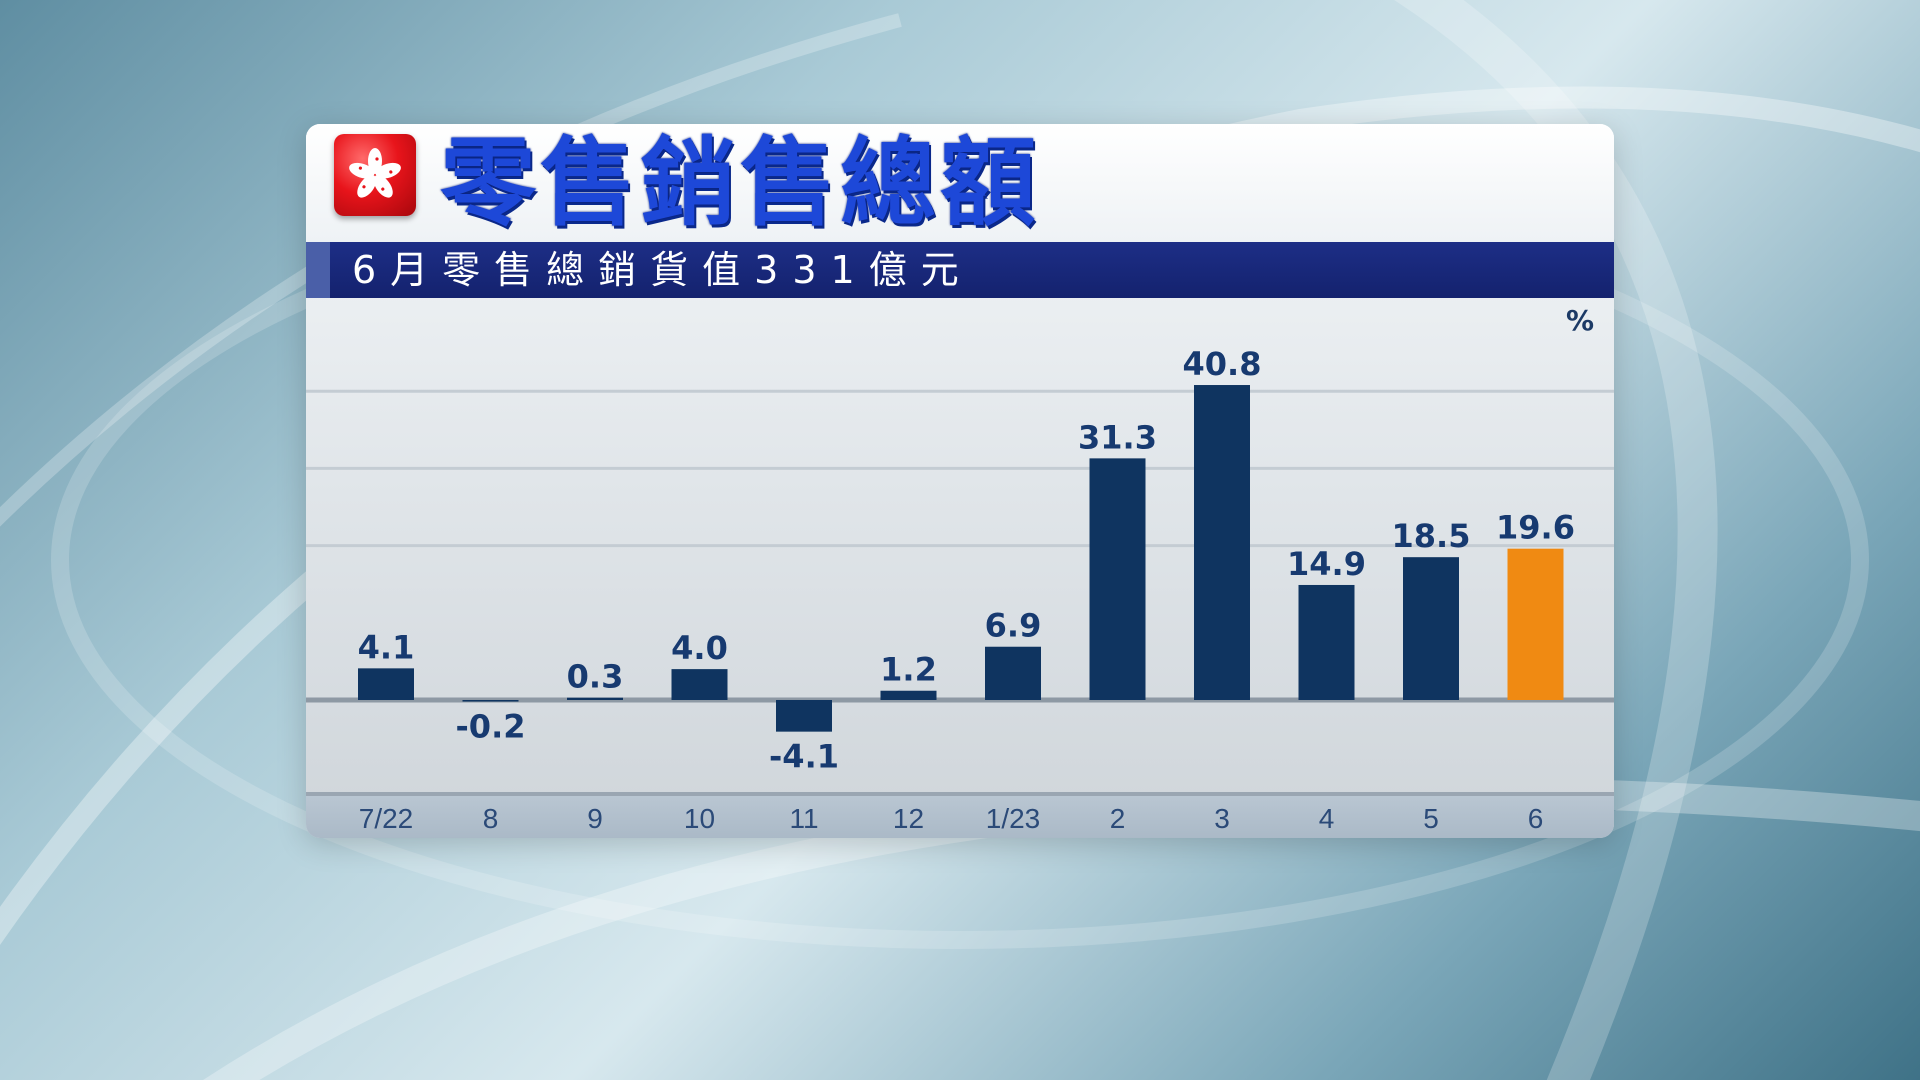 This screenshot has height=1080, width=1920. I want to click on data-label: 1.2, so click(908, 670).